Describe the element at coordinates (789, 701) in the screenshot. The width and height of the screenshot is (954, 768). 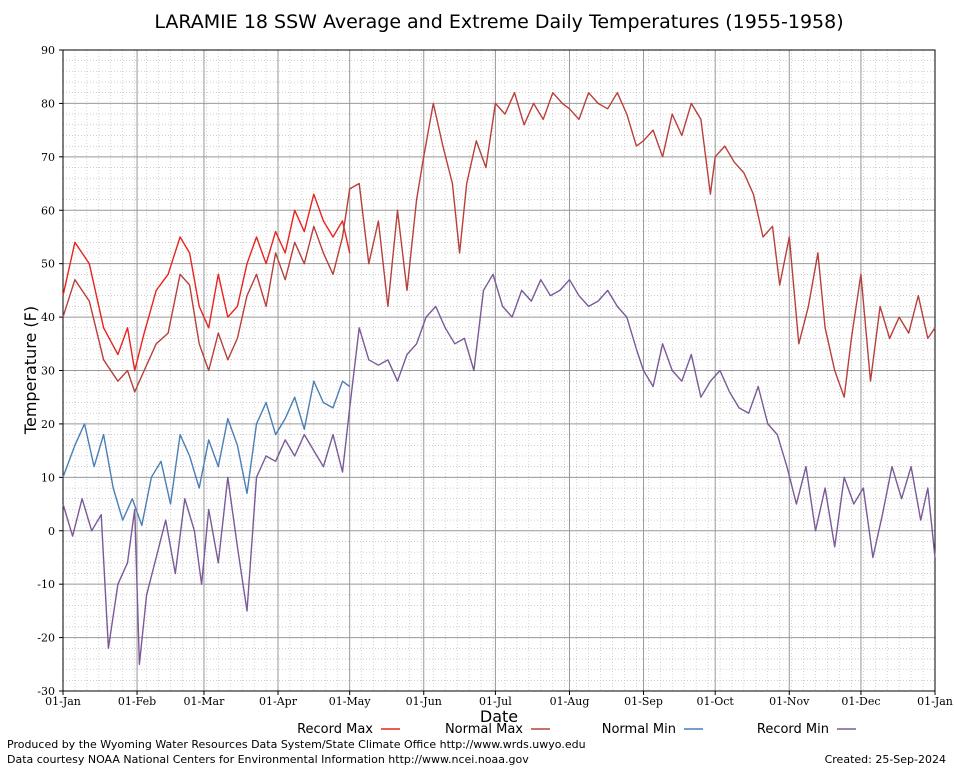
I see `x-tick-label: 01-Nov` at that location.